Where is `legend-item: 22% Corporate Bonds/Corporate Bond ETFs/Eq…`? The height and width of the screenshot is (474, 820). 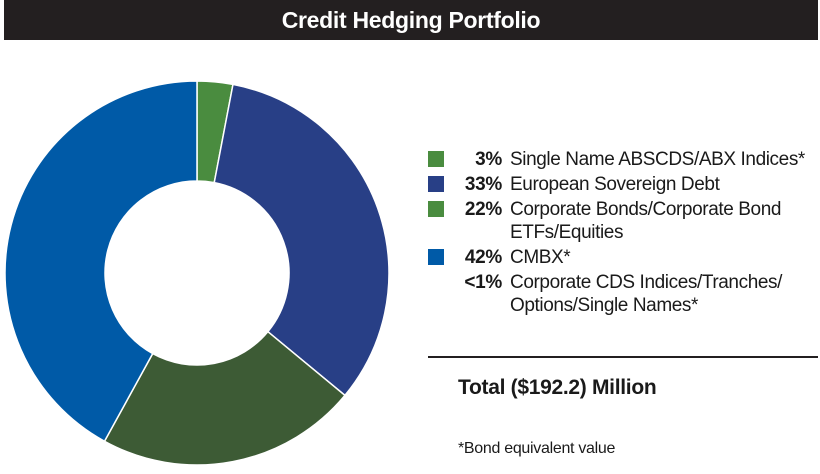 legend-item: 22% Corporate Bonds/Corporate Bond ETFs/Eq… is located at coordinates (624, 221).